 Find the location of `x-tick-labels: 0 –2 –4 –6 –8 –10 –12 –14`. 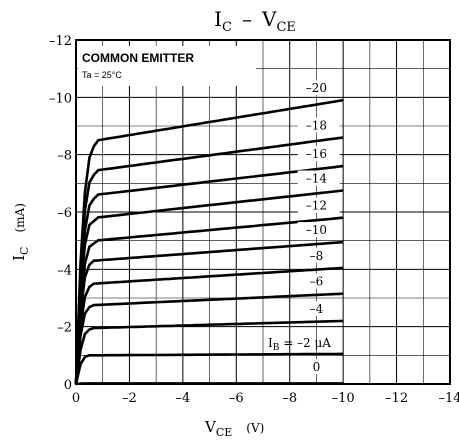

x-tick-labels: 0 –2 –4 –6 –8 –10 –12 –14 is located at coordinates (265, 398).